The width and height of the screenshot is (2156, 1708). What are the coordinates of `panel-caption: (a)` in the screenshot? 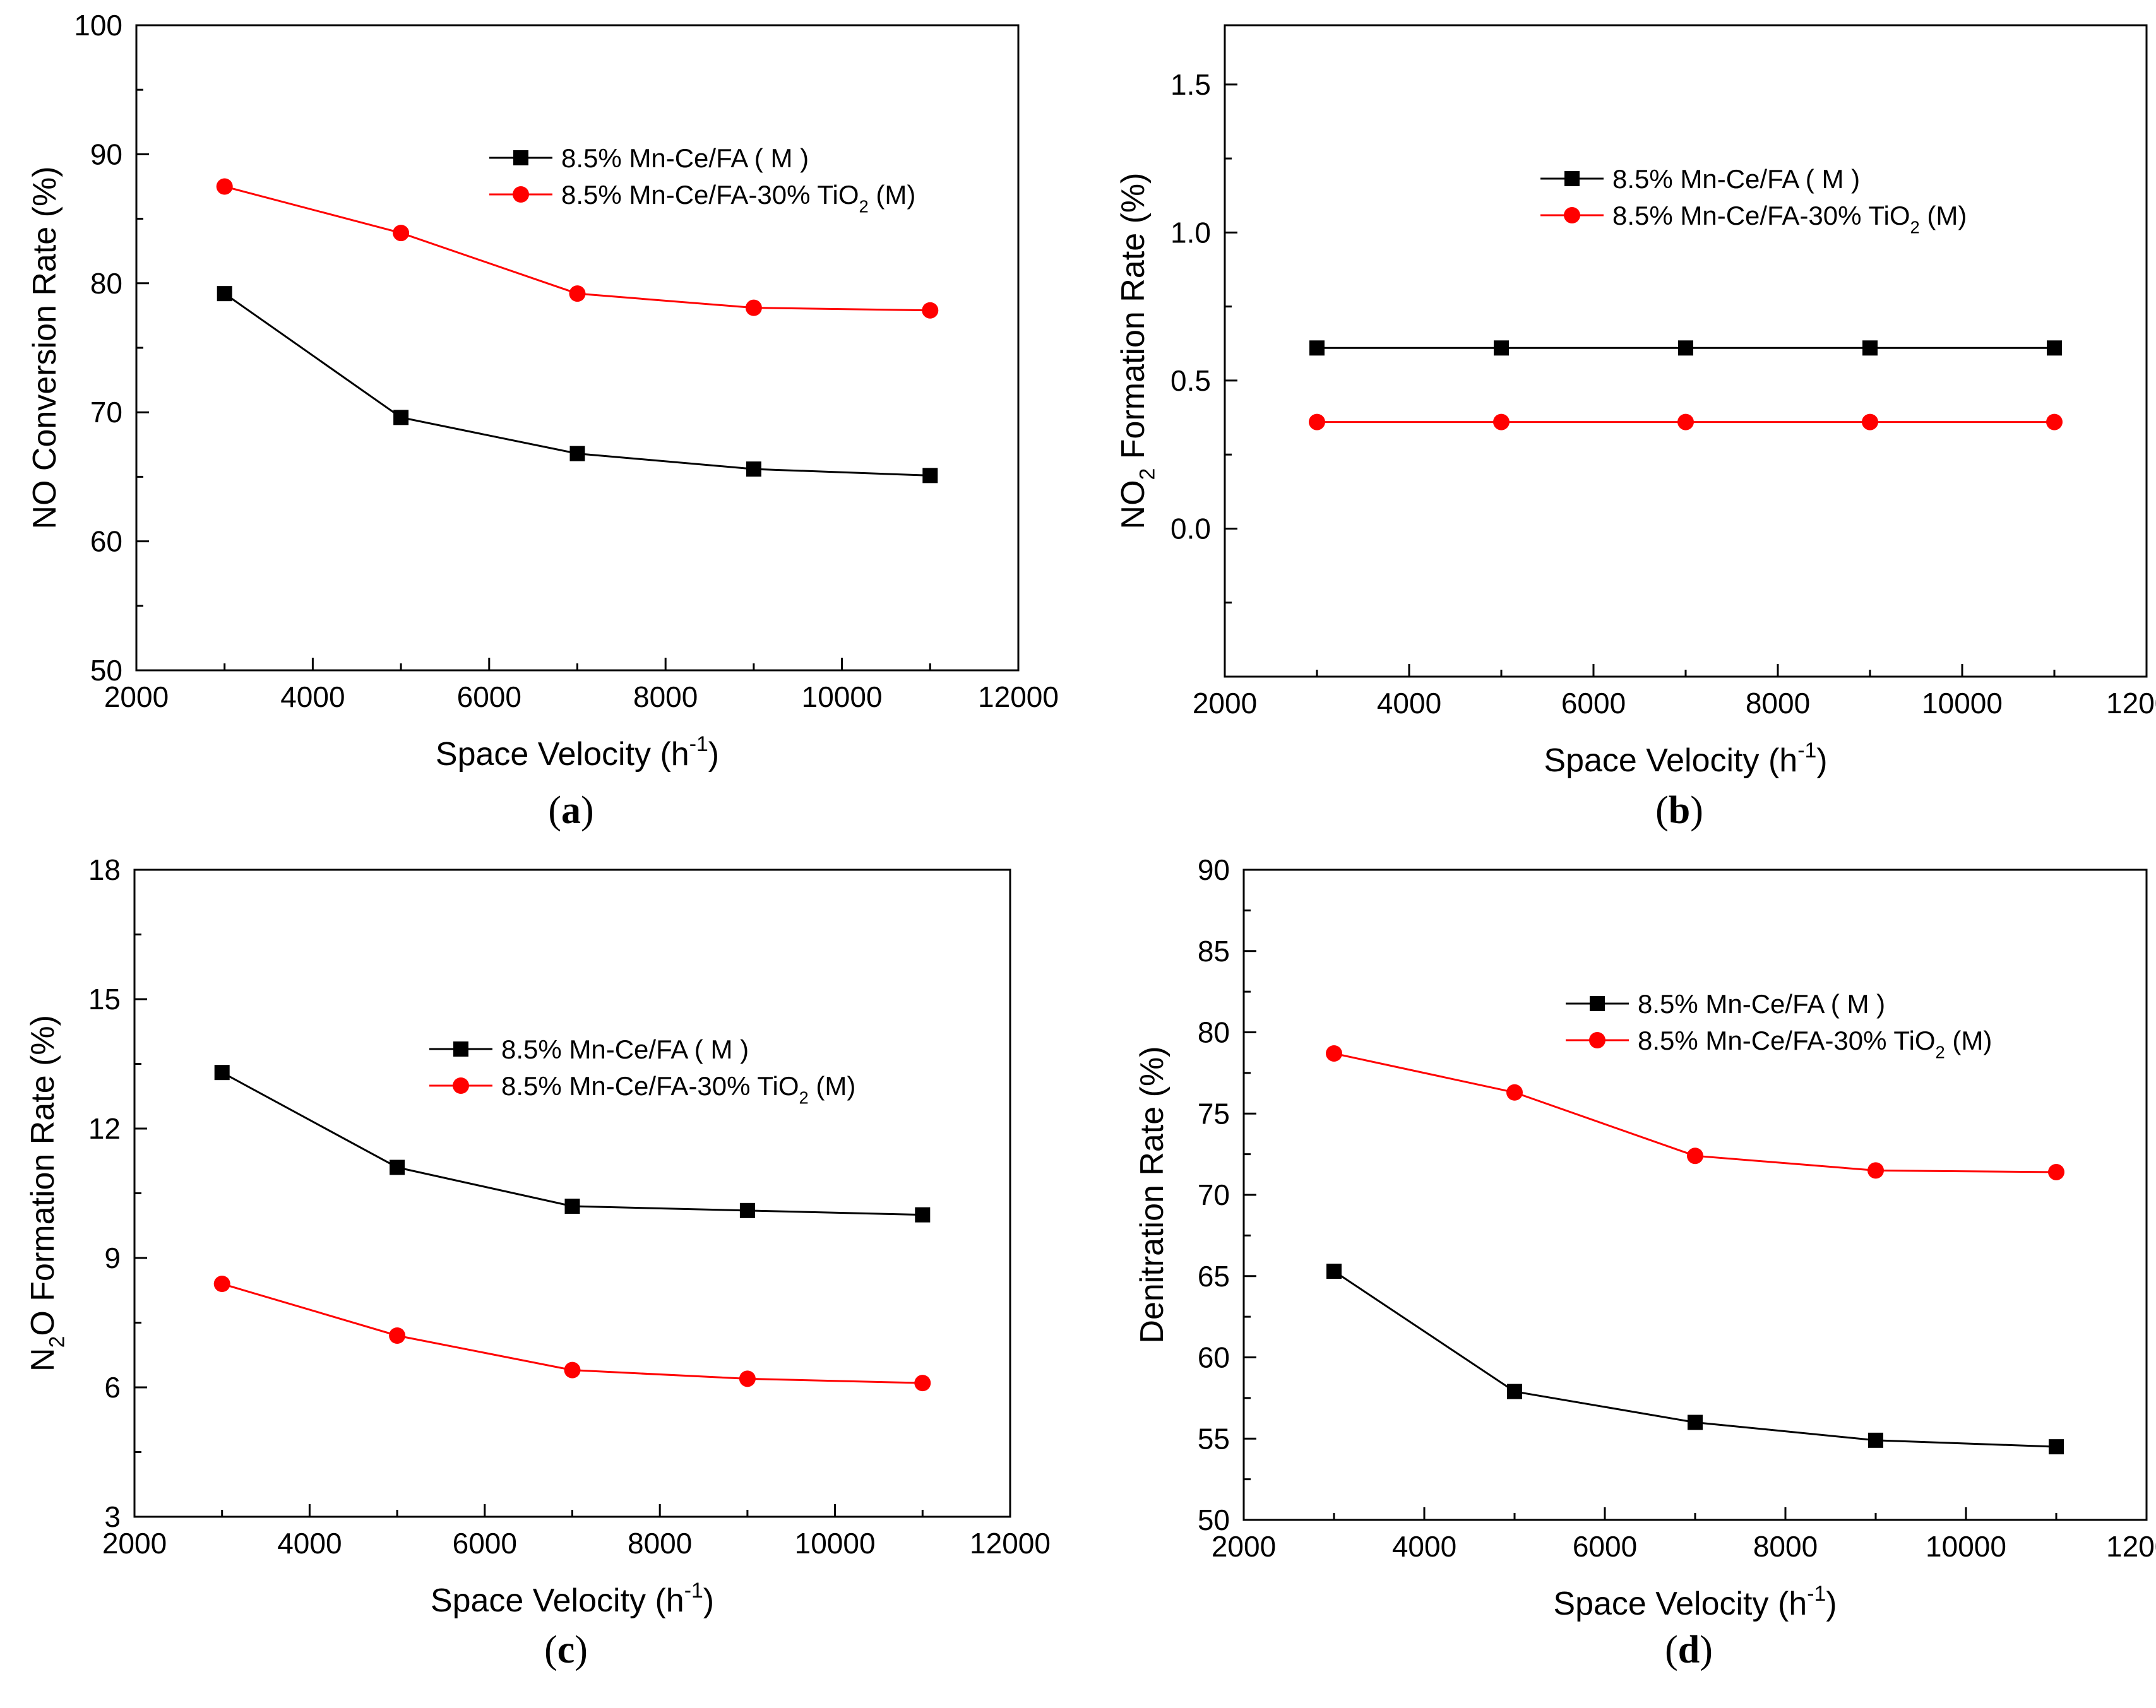 It's located at (570, 811).